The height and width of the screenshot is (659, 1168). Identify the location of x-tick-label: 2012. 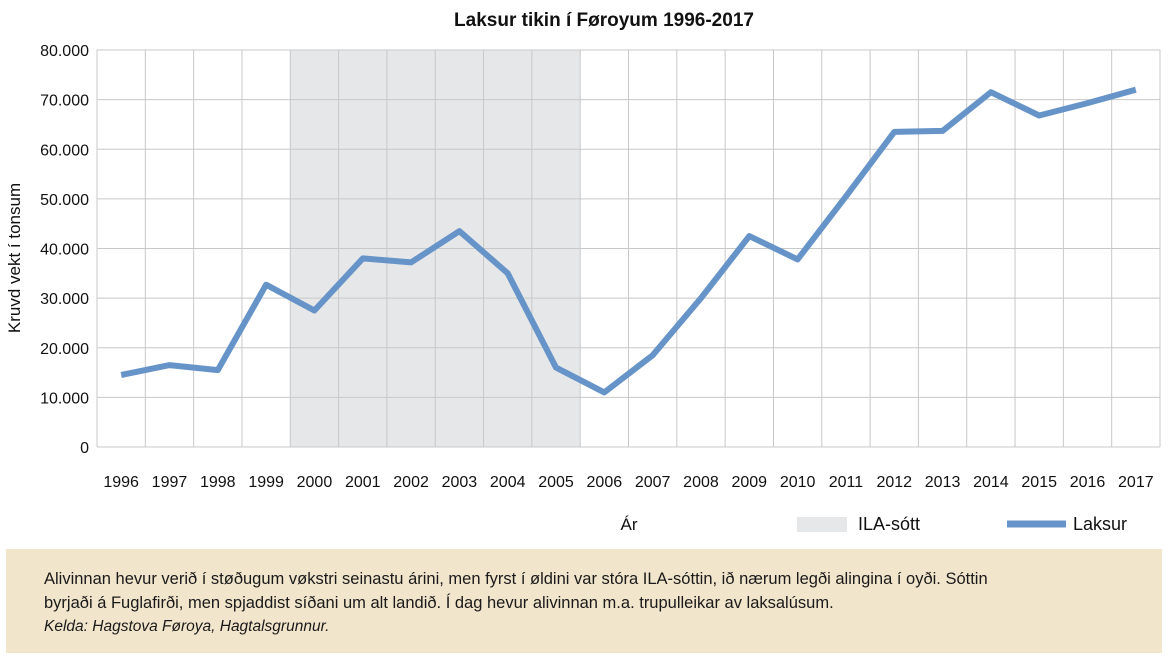
(894, 482).